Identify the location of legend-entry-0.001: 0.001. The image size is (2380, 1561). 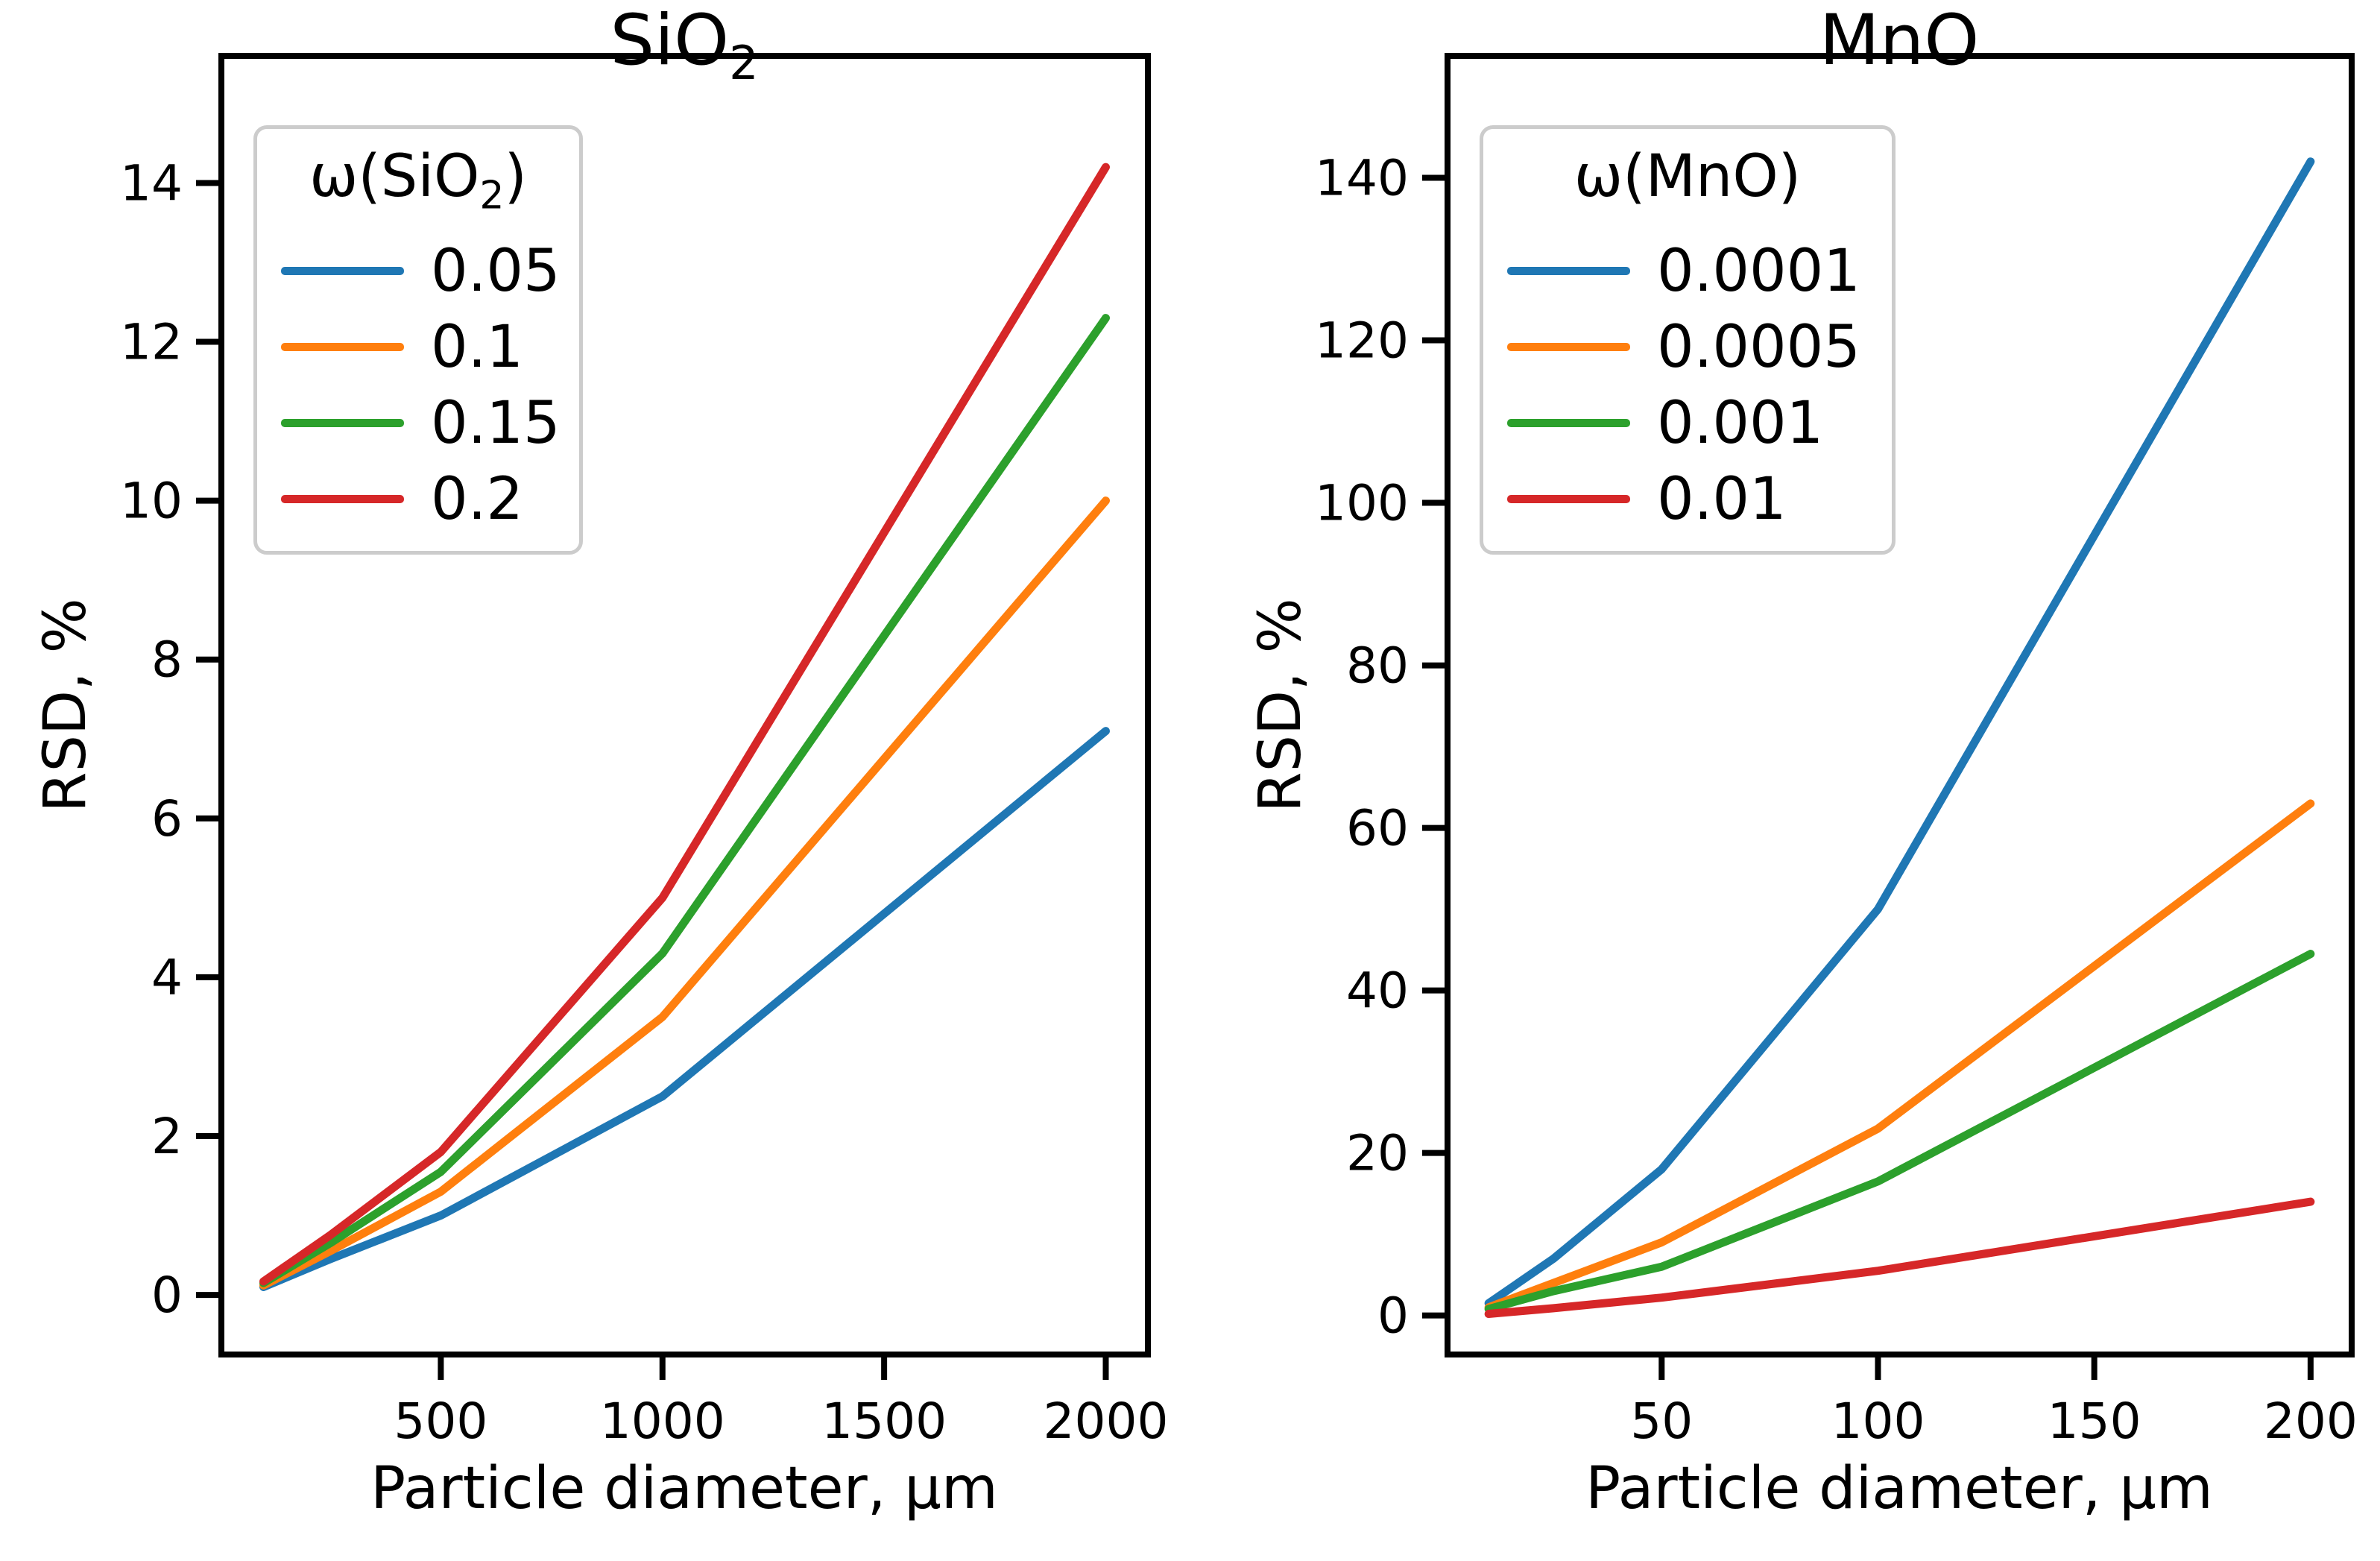
(1687, 423).